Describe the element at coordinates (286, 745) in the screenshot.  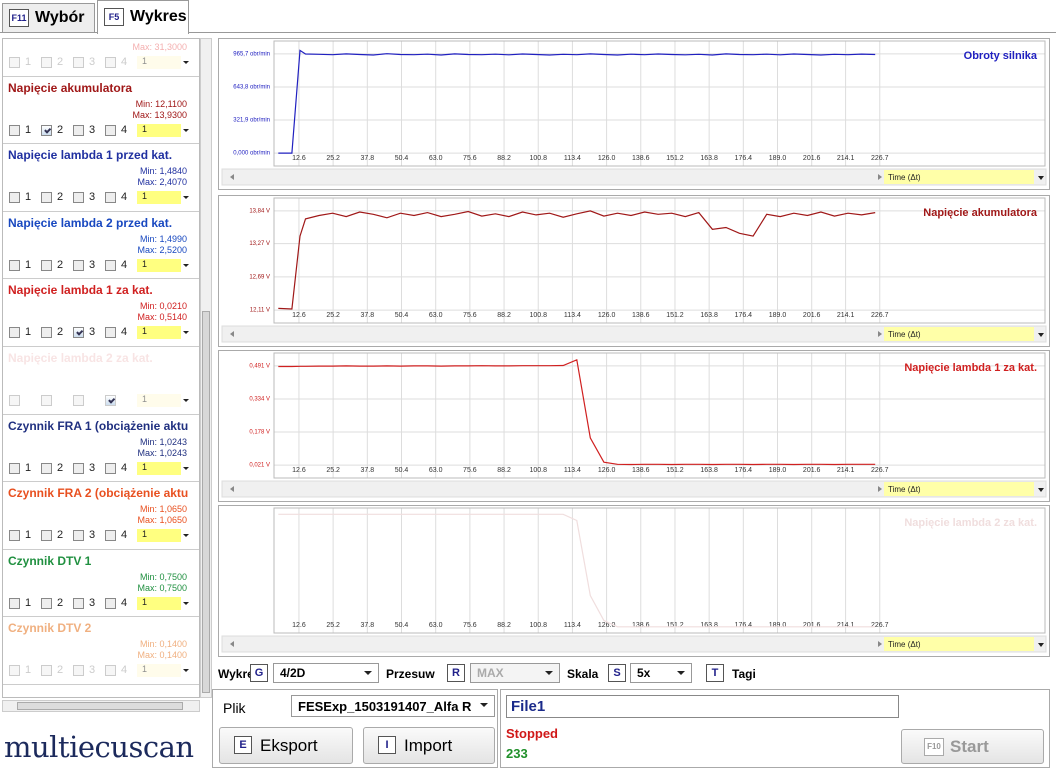
I see `export-button: E Eksport` at that location.